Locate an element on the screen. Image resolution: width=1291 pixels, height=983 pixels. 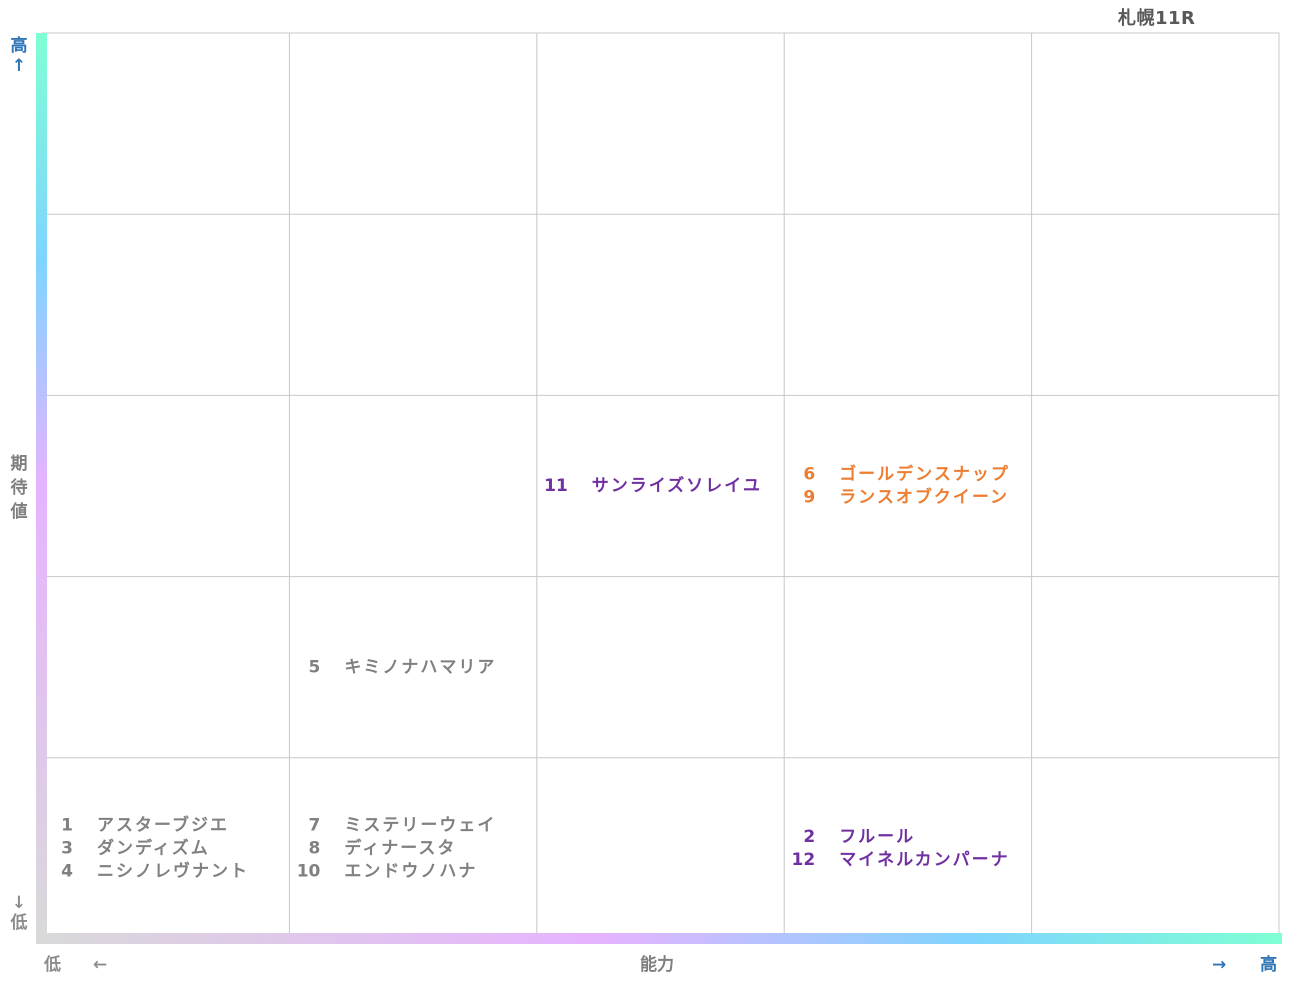
horse-number: 8 is located at coordinates (315, 848).